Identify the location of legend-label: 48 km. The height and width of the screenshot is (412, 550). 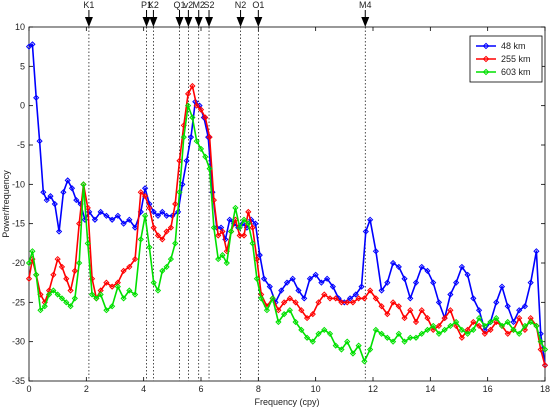
(513, 46).